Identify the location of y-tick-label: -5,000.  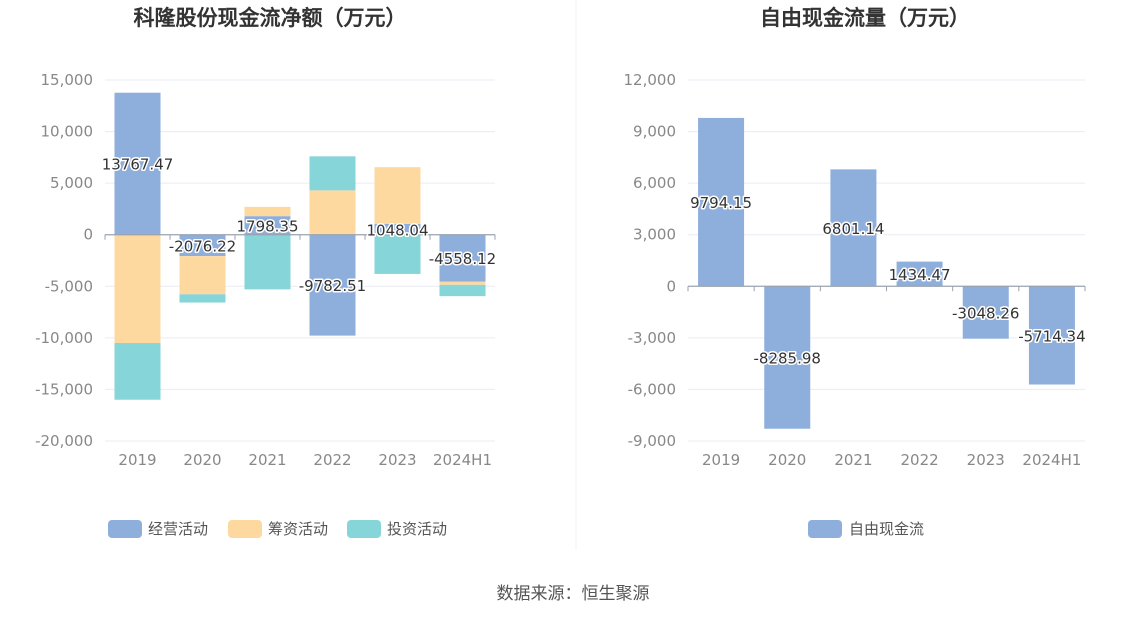
(69, 286).